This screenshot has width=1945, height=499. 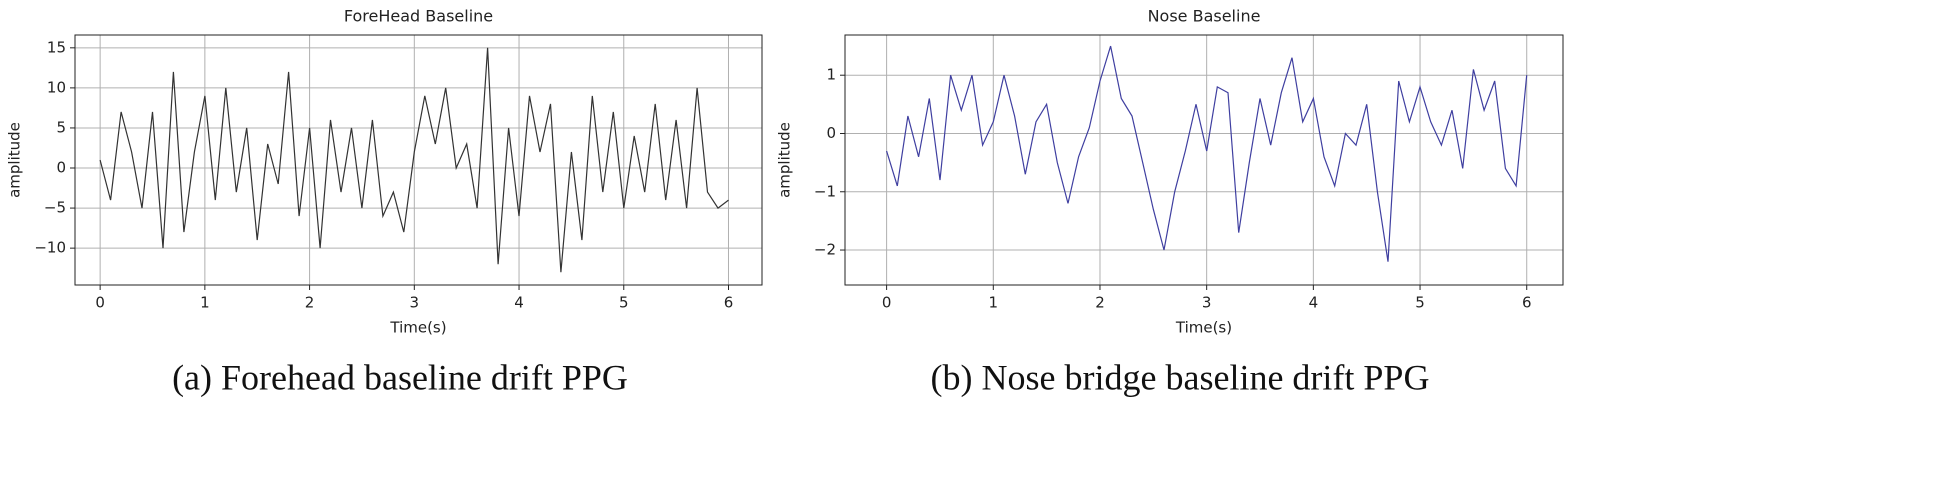 What do you see at coordinates (56, 87) in the screenshot?
I see `y-tick-label: 10` at bounding box center [56, 87].